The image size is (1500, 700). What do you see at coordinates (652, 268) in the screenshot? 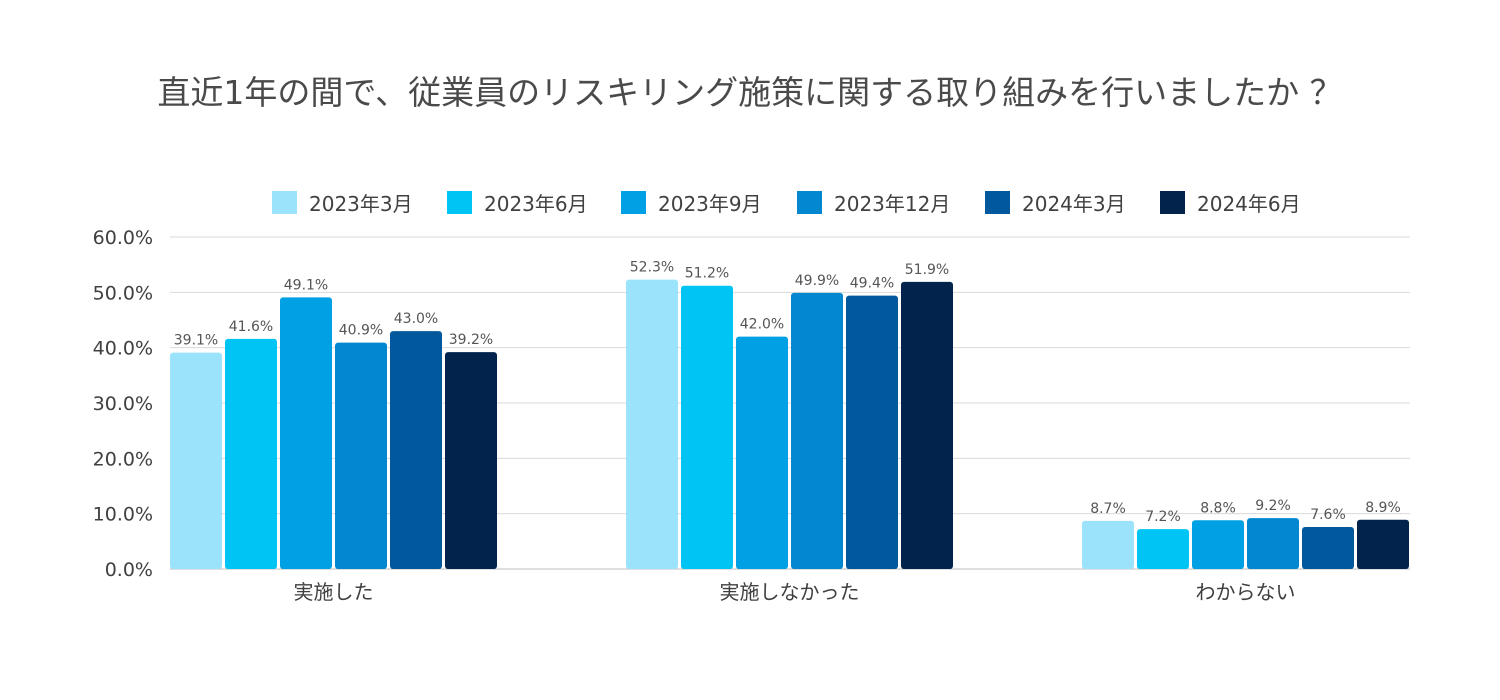
I see `data-label: 52.3%` at bounding box center [652, 268].